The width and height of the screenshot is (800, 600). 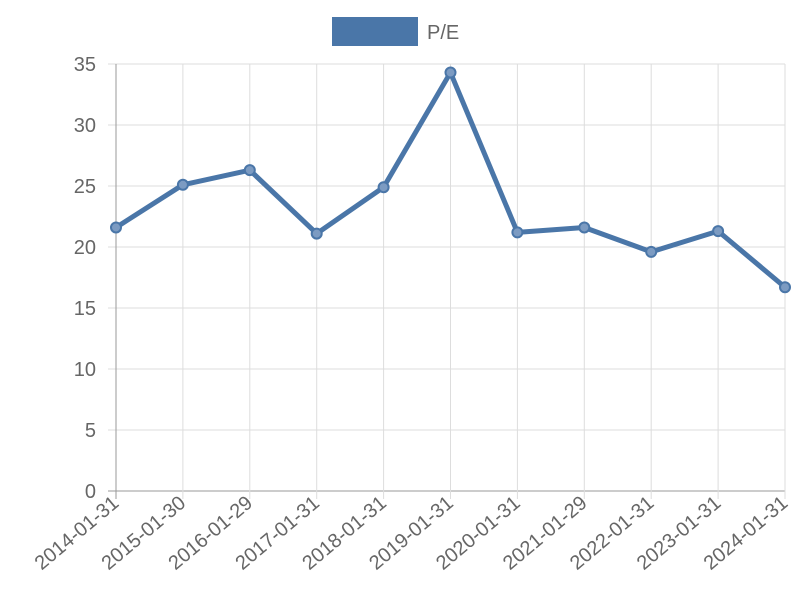 I want to click on legend-swatch, so click(x=375, y=31).